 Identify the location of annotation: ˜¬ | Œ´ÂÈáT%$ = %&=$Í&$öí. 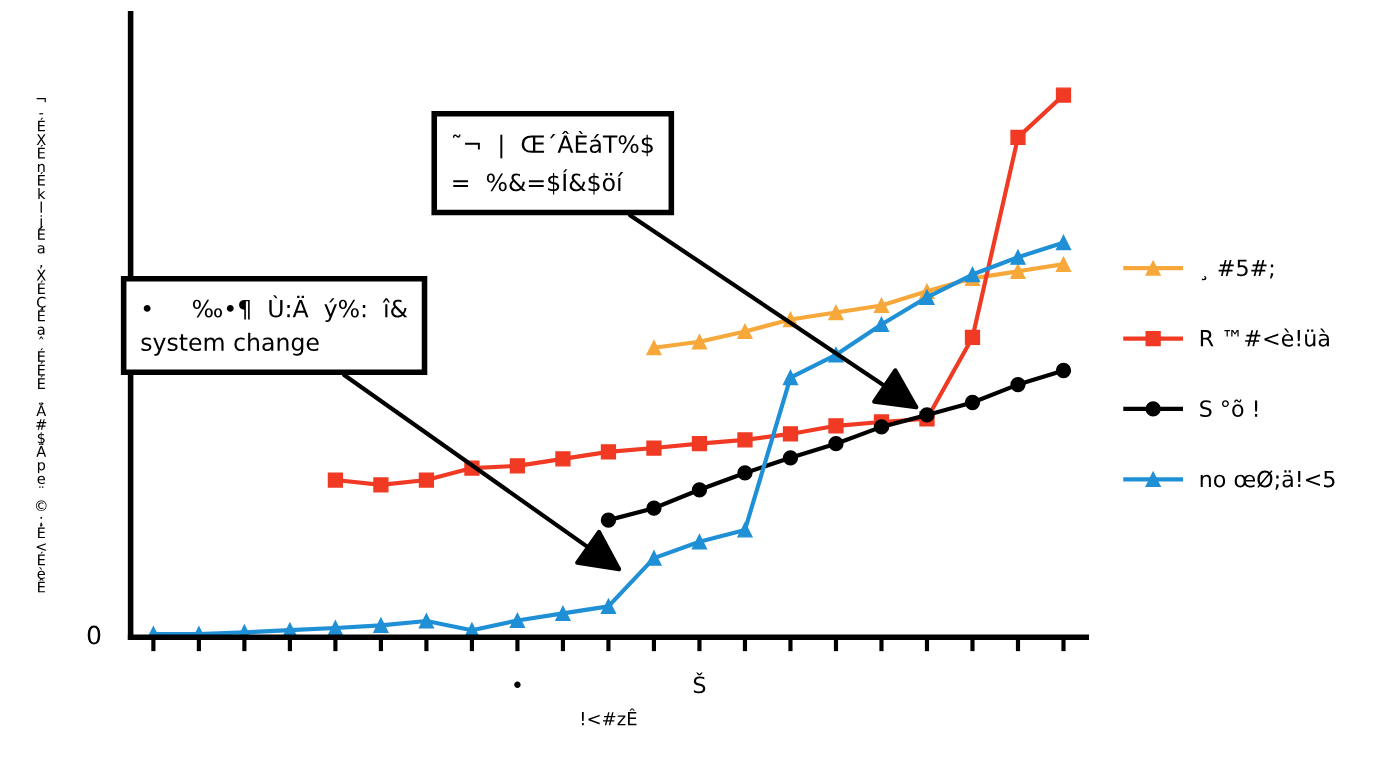
(552, 162).